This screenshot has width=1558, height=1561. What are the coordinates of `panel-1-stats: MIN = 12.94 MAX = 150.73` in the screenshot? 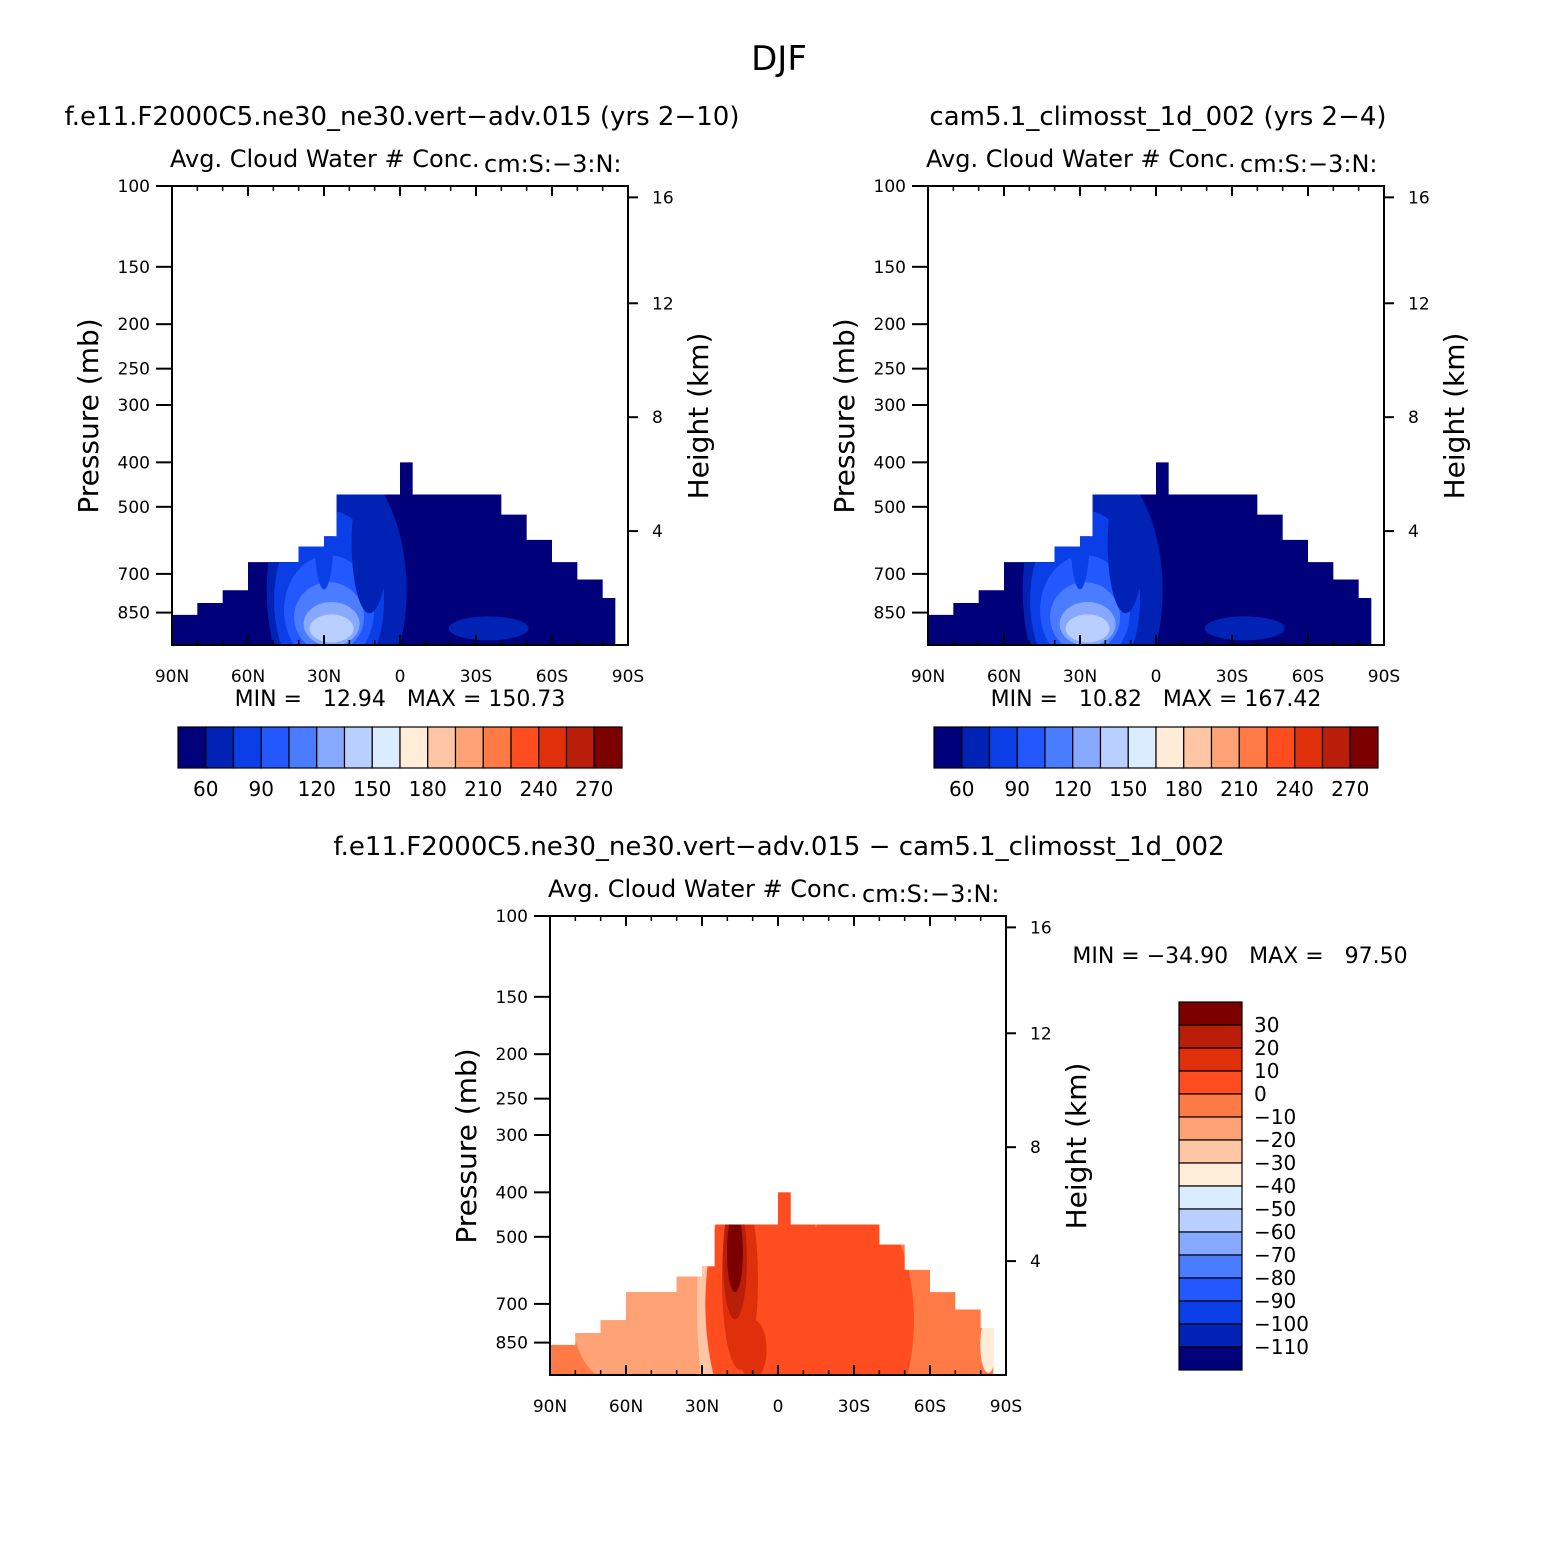 It's located at (400, 699).